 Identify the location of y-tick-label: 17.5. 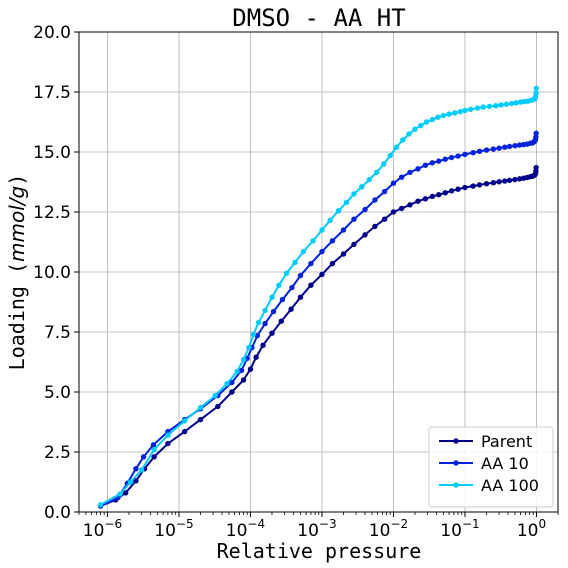
(52, 93).